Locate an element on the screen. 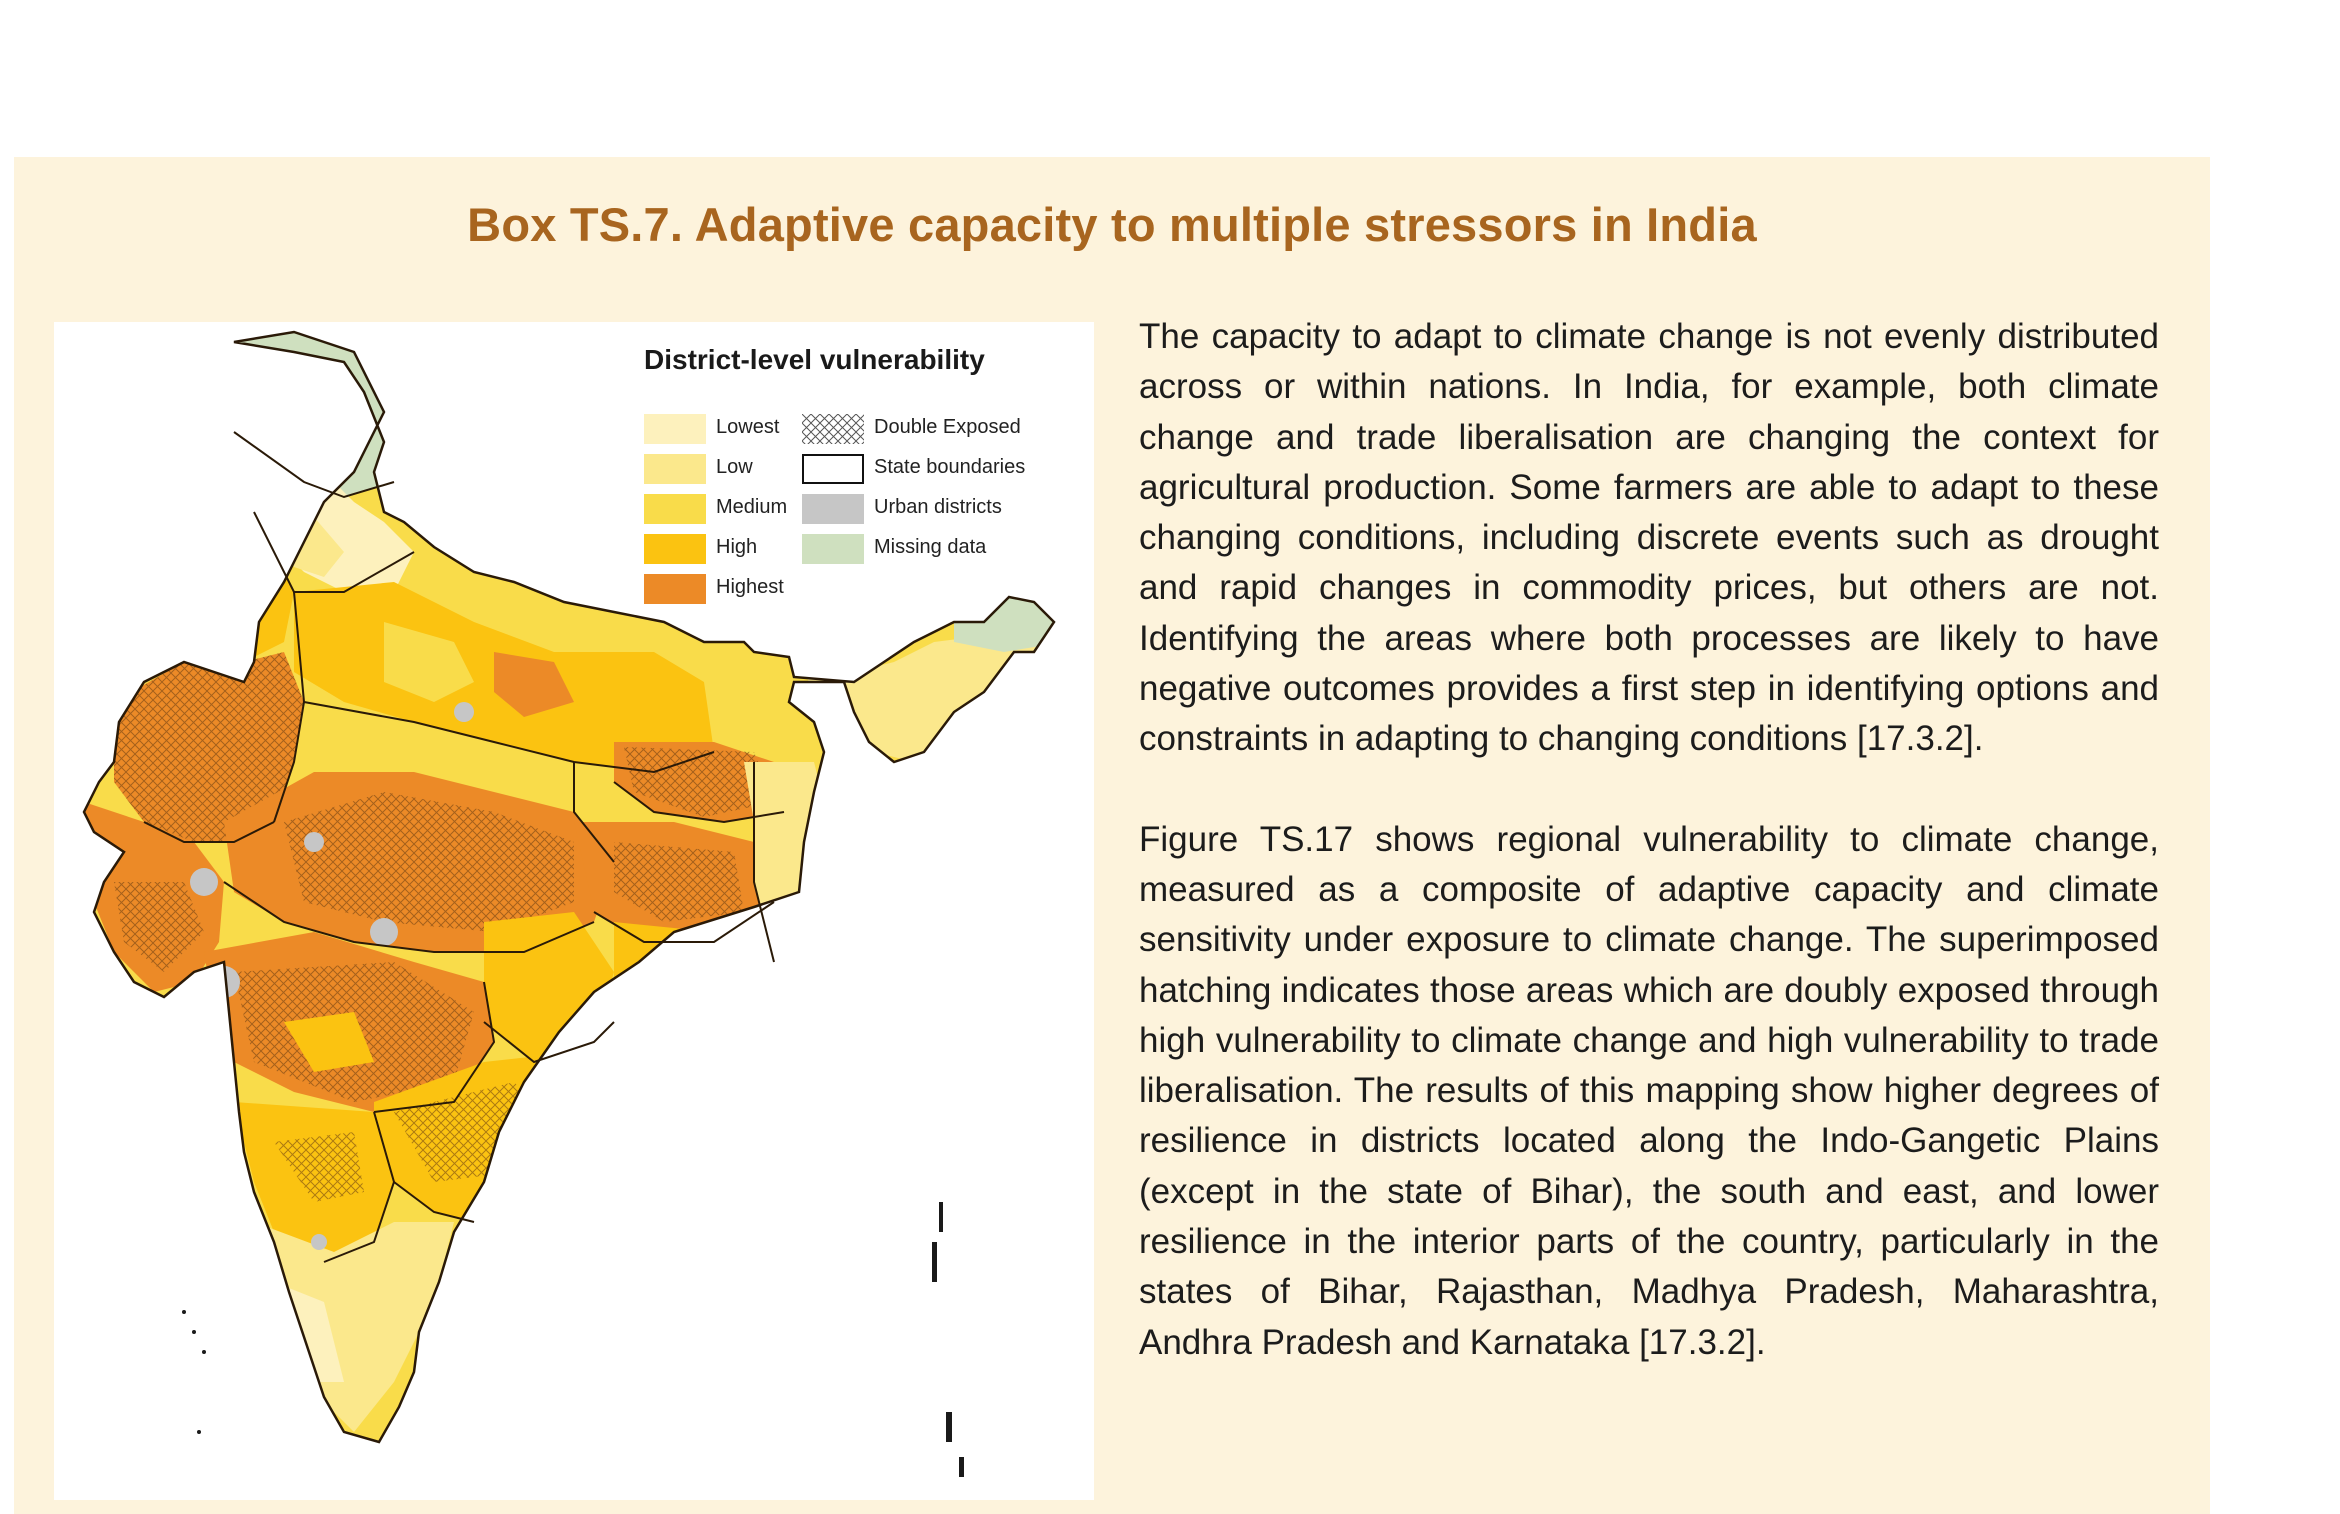  legend-label: Low is located at coordinates (734, 467).